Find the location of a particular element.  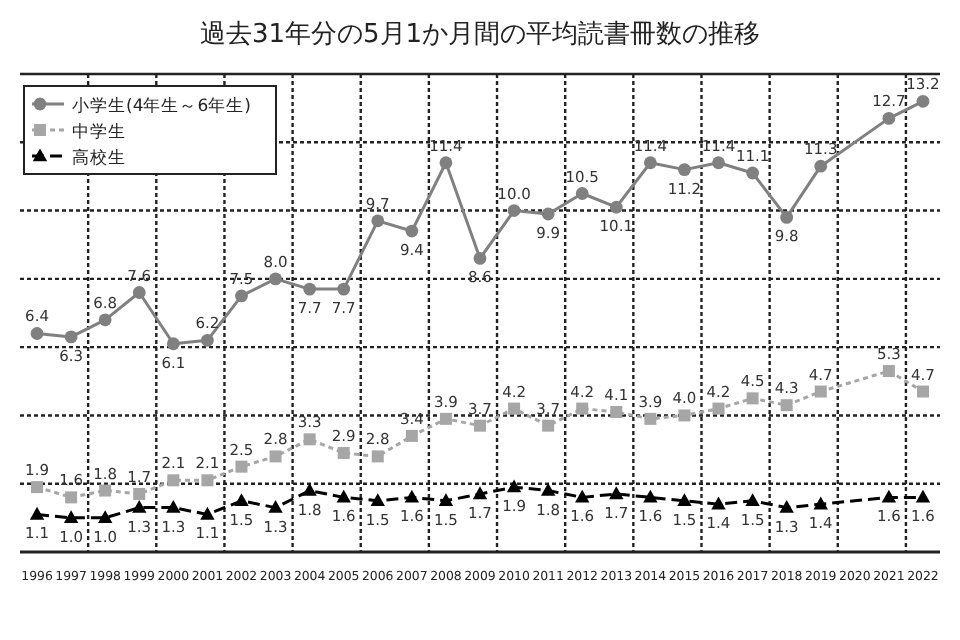

legend-label: 高校生 is located at coordinates (99, 158).